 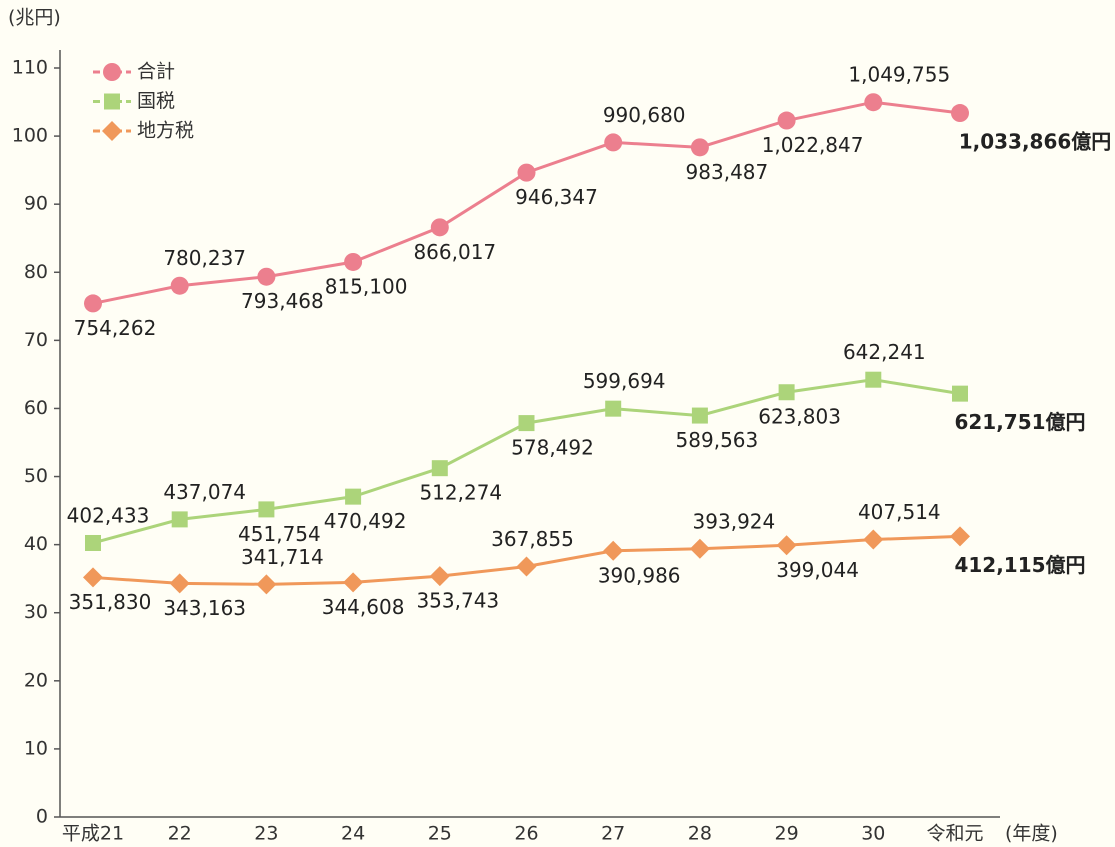 What do you see at coordinates (700, 834) in the screenshot?
I see `x-tick-label: 28` at bounding box center [700, 834].